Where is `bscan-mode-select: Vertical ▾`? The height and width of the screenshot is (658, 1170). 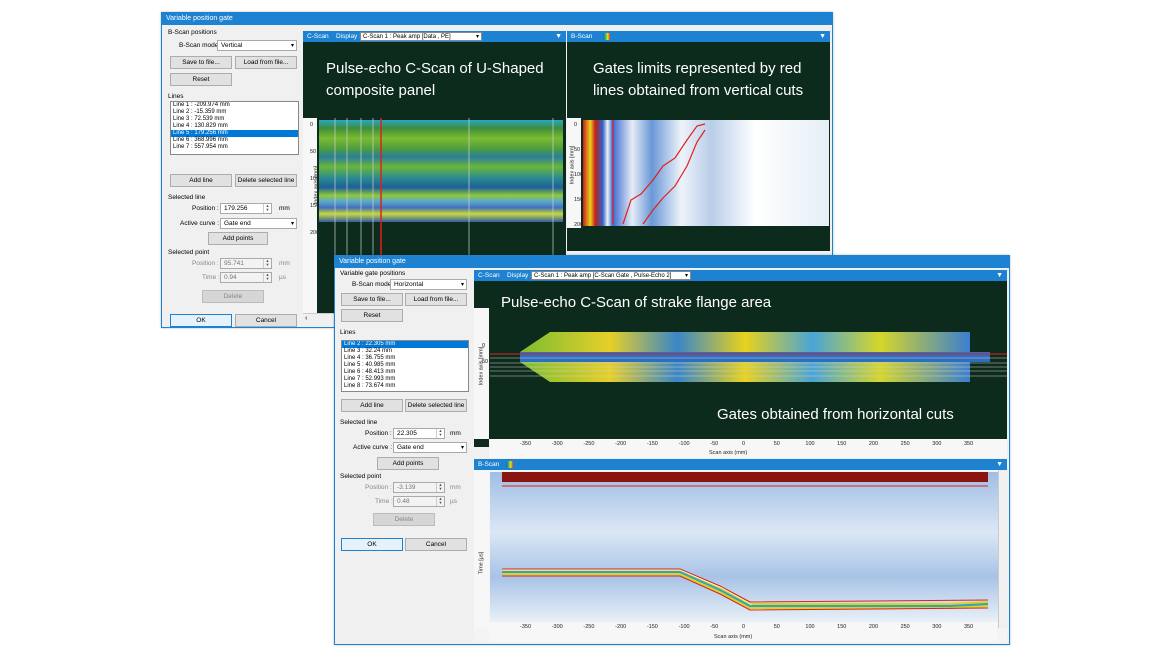
bscan-mode-select: Vertical ▾ is located at coordinates (257, 45).